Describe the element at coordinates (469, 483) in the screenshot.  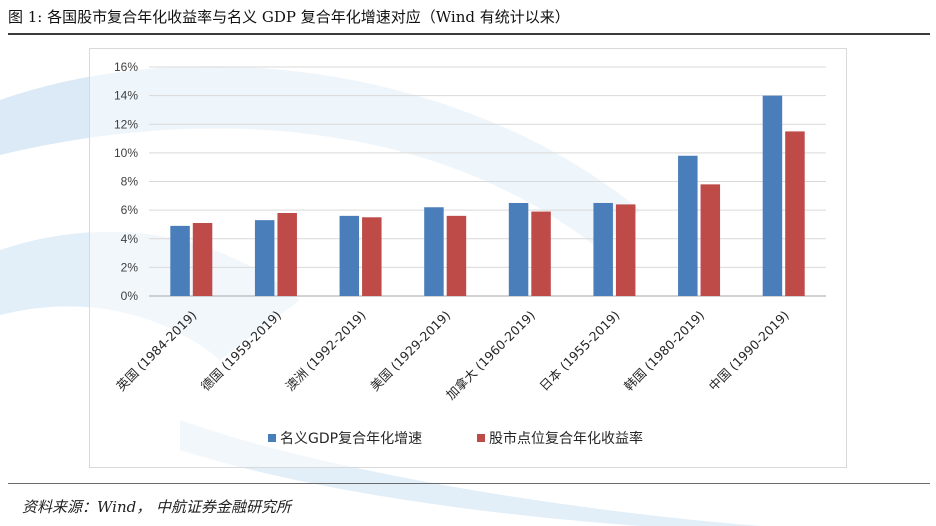
I see `source-divider` at that location.